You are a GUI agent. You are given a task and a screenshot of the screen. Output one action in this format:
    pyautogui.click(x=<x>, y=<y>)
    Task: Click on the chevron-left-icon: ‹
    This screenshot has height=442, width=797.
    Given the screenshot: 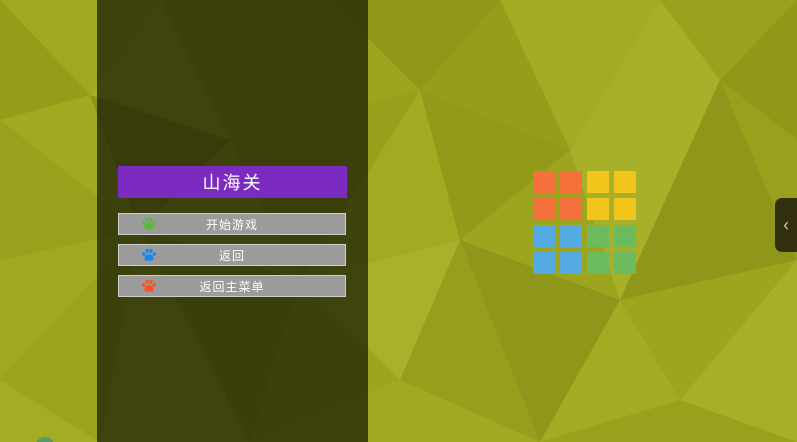 What is the action you would take?
    pyautogui.click(x=786, y=224)
    